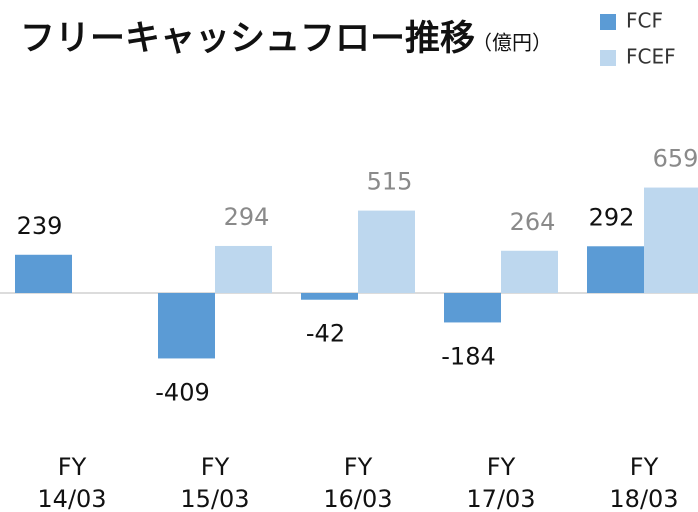  I want to click on x-tick-label: FY 16/03, so click(357, 482).